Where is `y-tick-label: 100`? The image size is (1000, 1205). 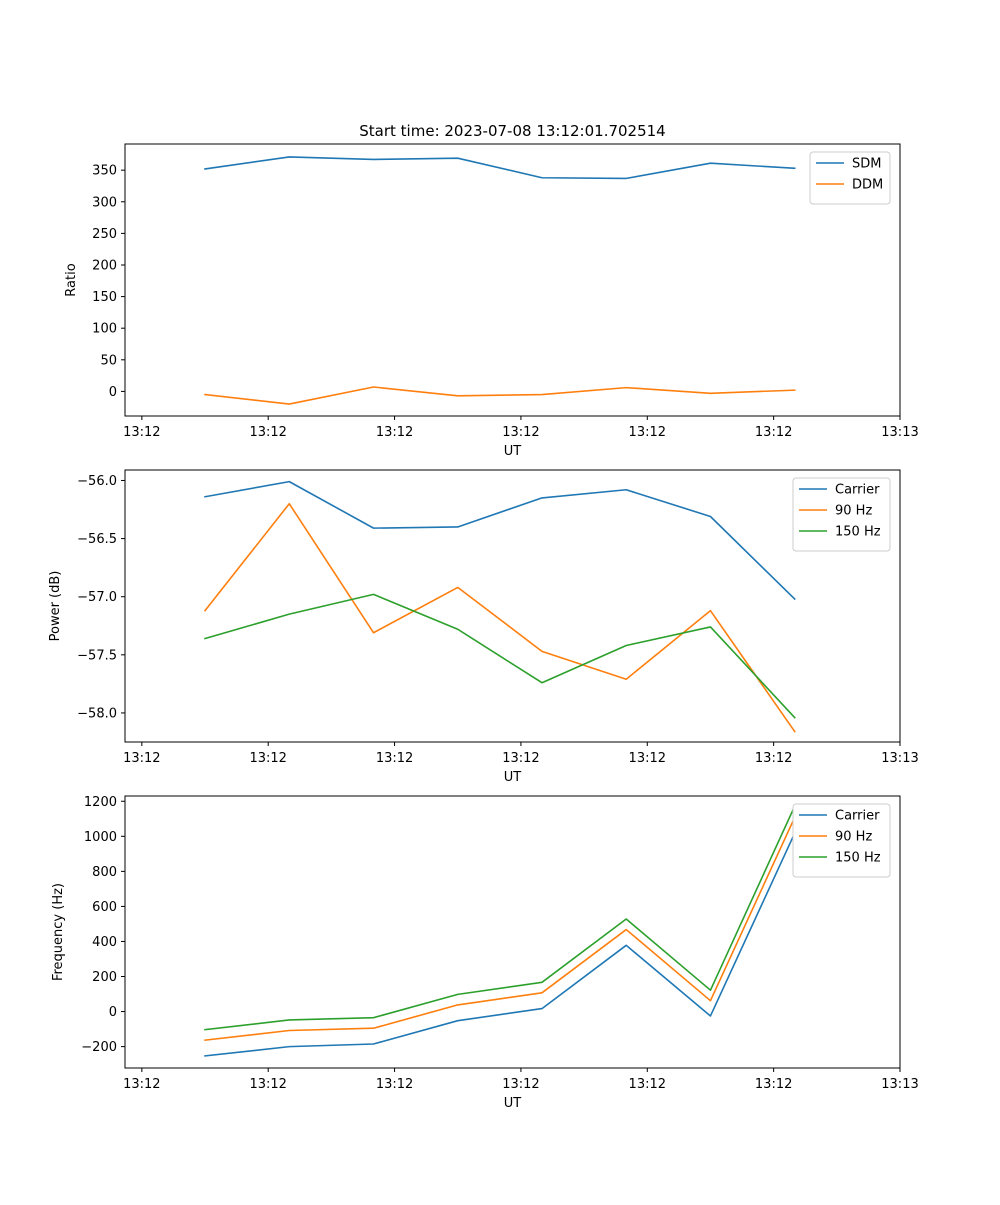 y-tick-label: 100 is located at coordinates (104, 329).